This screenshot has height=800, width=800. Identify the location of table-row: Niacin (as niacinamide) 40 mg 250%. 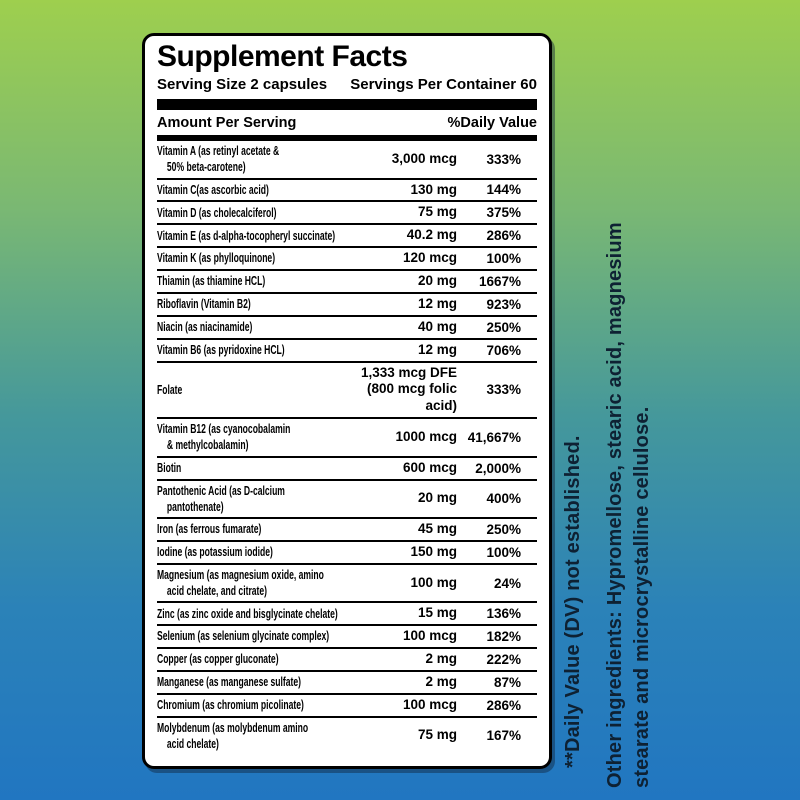
(347, 328).